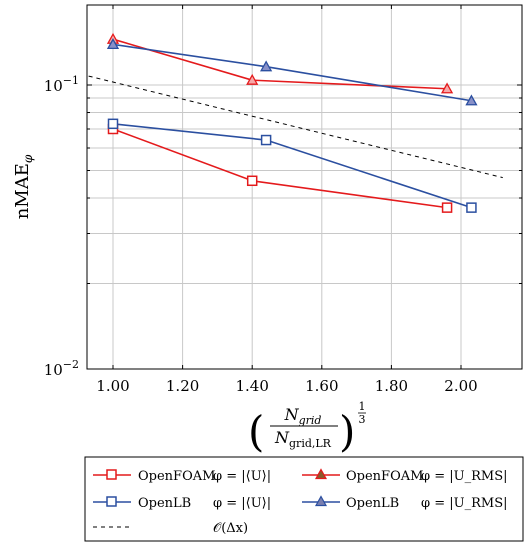 The image size is (531, 550). I want to click on x-axis-title-exponent-num: 1, so click(362, 406).